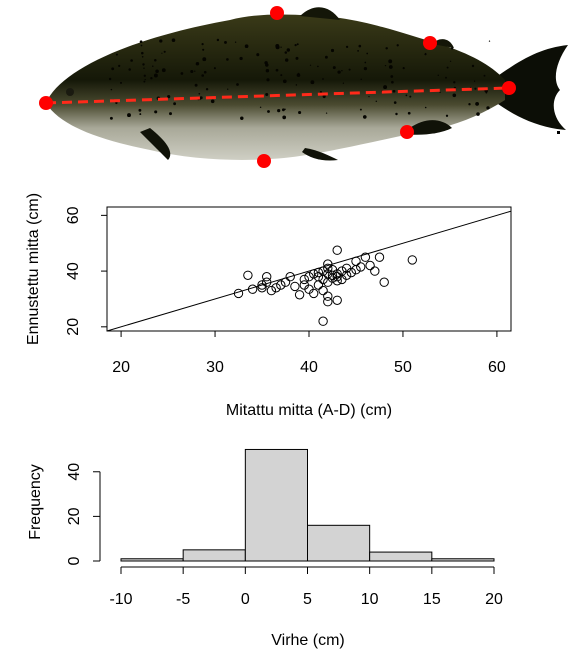 The image size is (579, 663). Describe the element at coordinates (46, 103) in the screenshot. I see `marker-nose` at that location.